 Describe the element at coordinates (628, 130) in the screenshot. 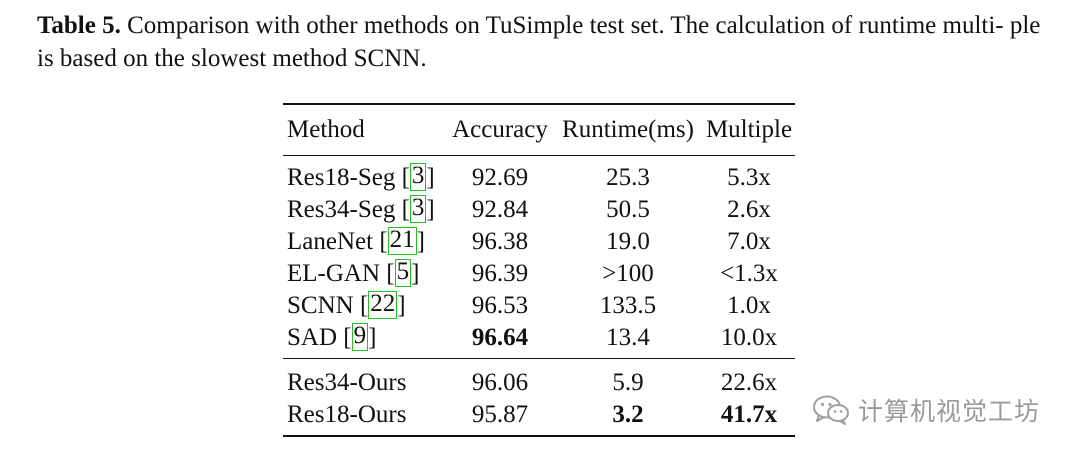

I see `header-runtime: Runtime(ms)` at that location.